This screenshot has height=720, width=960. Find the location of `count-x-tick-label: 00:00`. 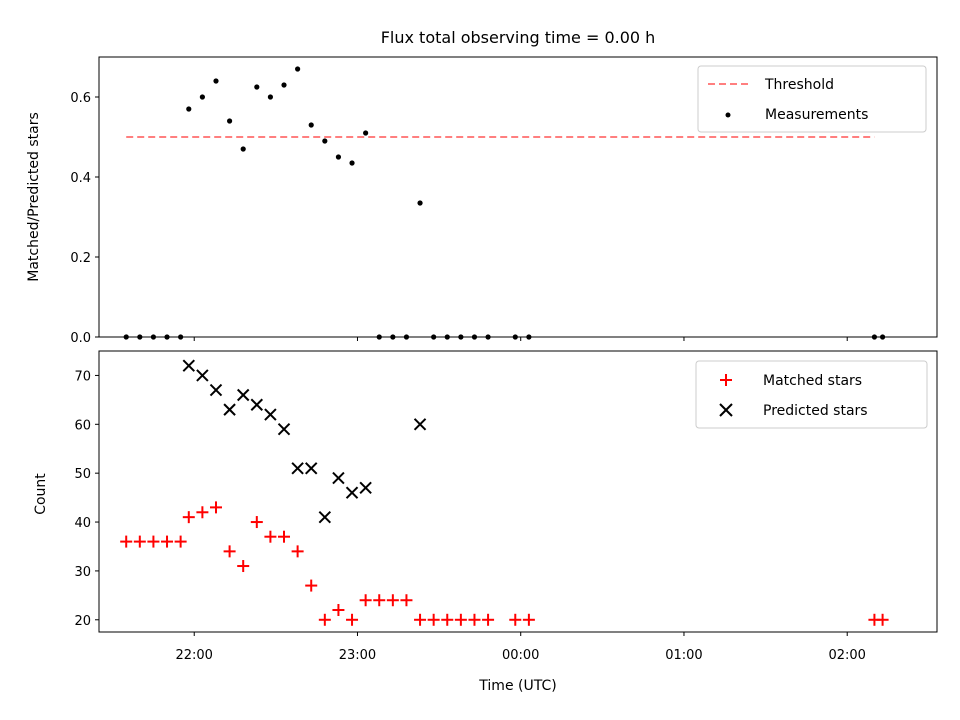

count-x-tick-label: 00:00 is located at coordinates (520, 655).